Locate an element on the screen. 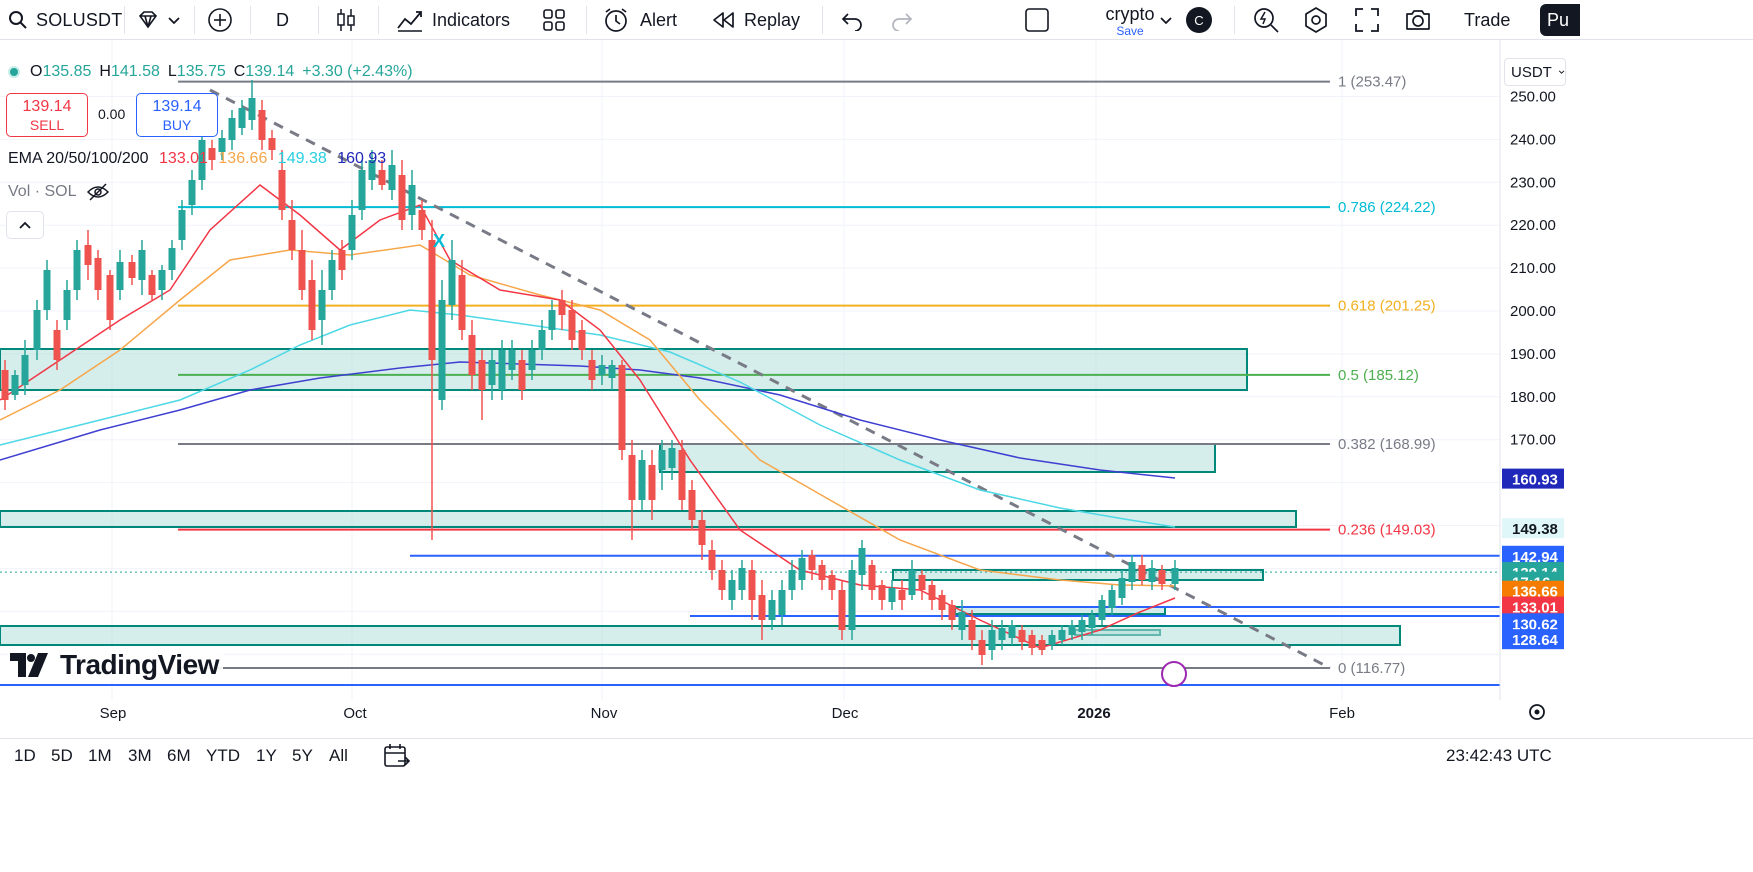 The image size is (1753, 872). layout-name-menu: crypto Save is located at coordinates (1130, 20).